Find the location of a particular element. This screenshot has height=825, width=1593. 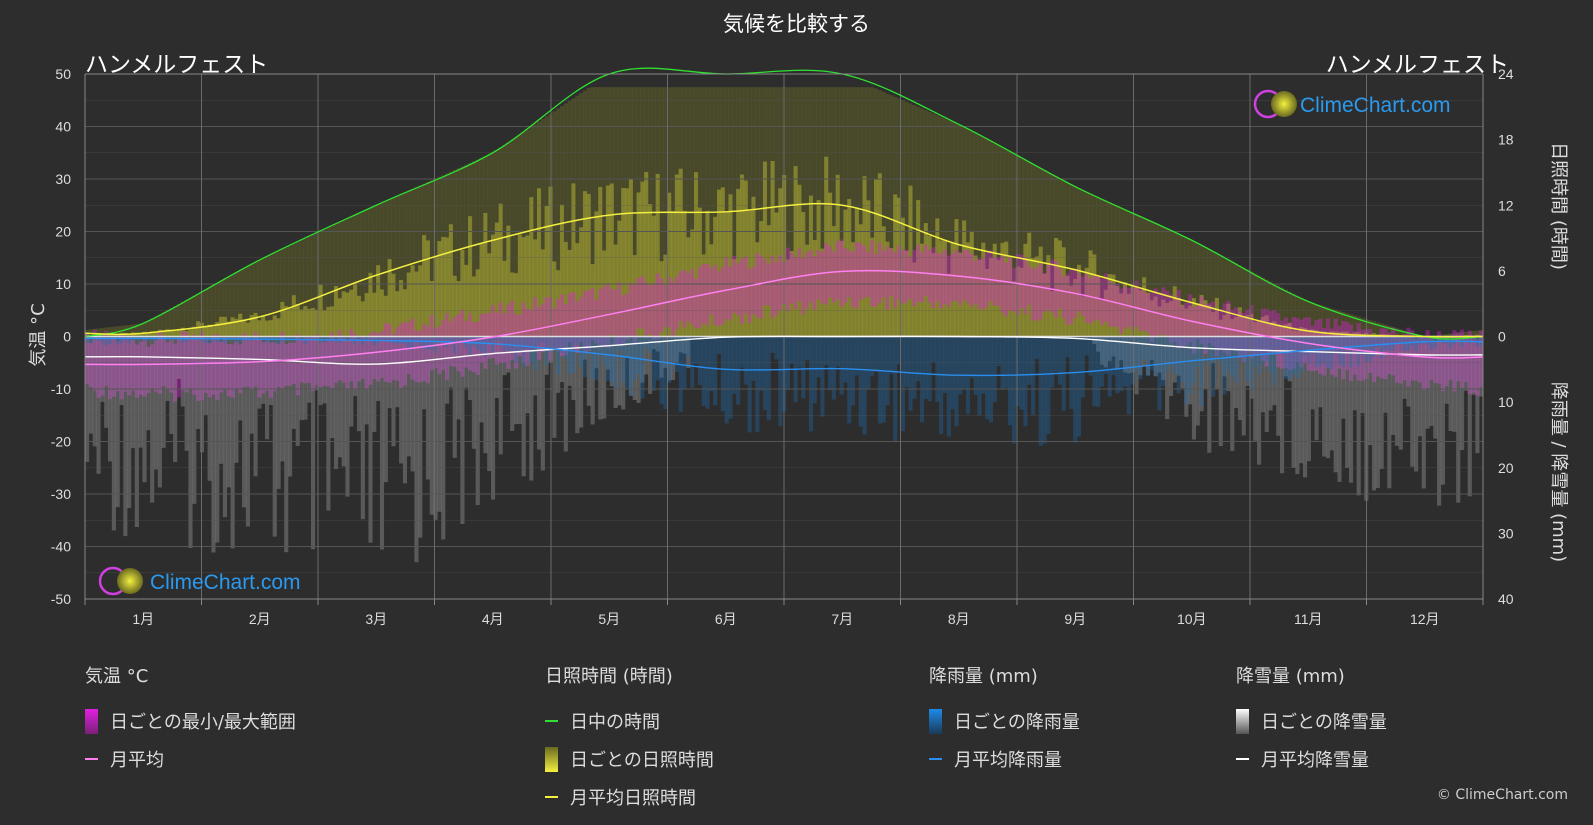

y-right-top-tick-label: 6 is located at coordinates (1502, 271).